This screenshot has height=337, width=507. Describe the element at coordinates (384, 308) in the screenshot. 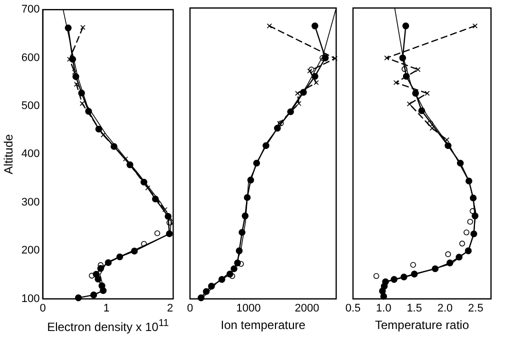

I see `x-tick-label: 1.0` at that location.